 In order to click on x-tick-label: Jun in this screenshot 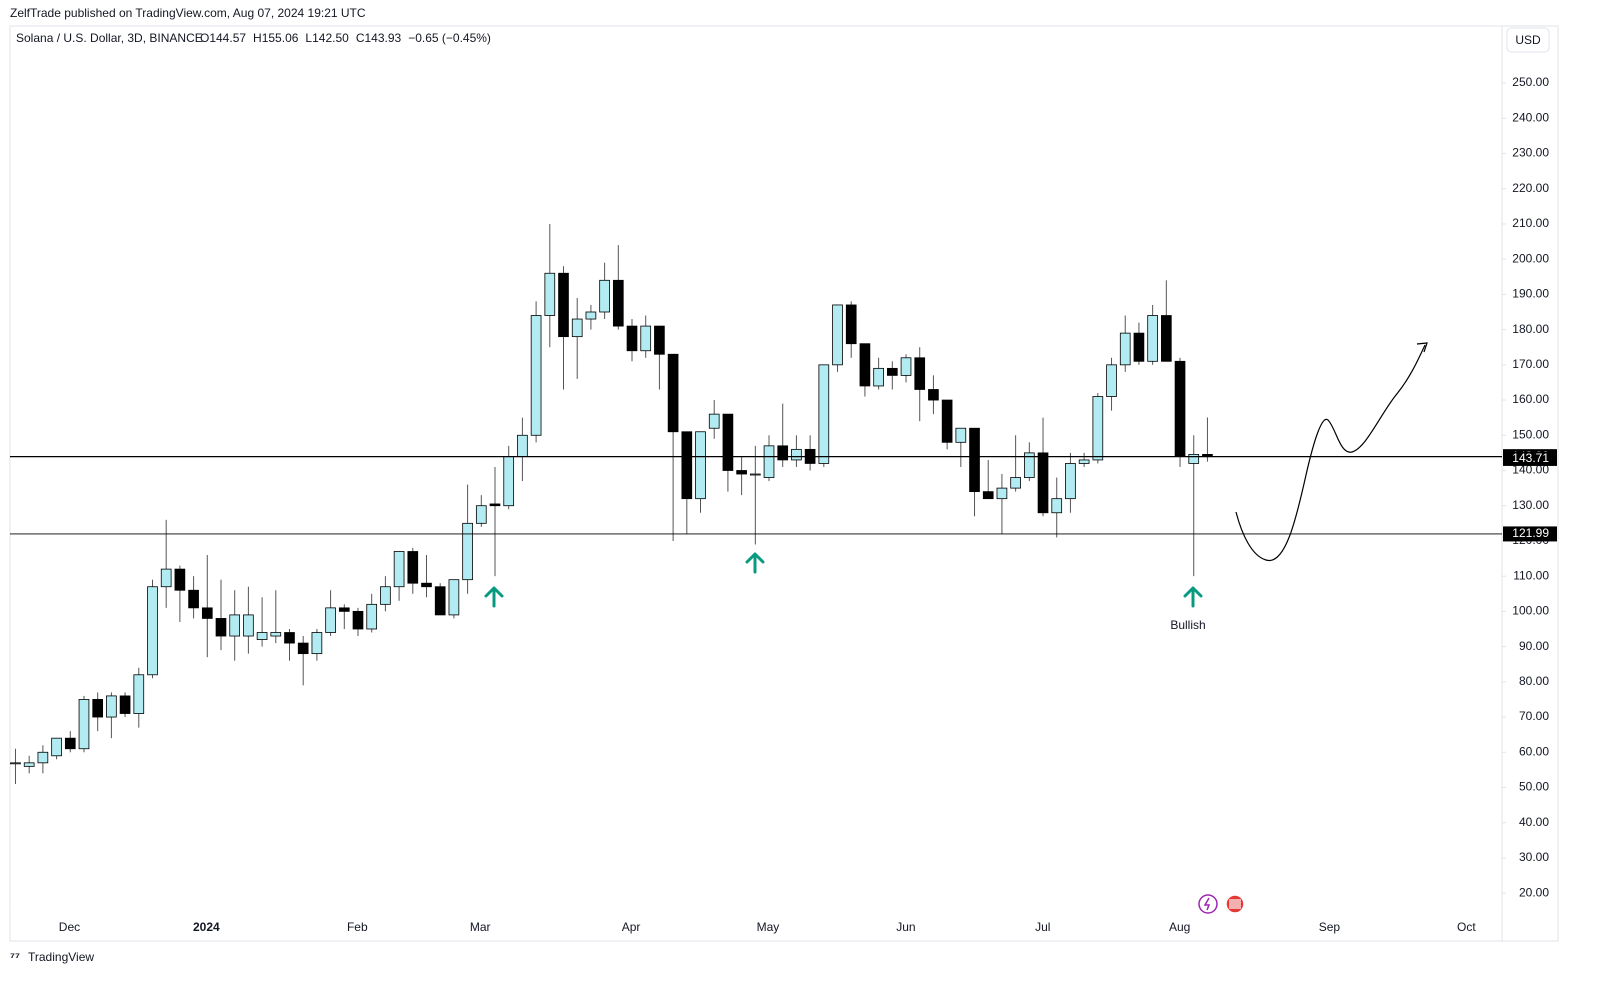, I will do `click(905, 927)`.